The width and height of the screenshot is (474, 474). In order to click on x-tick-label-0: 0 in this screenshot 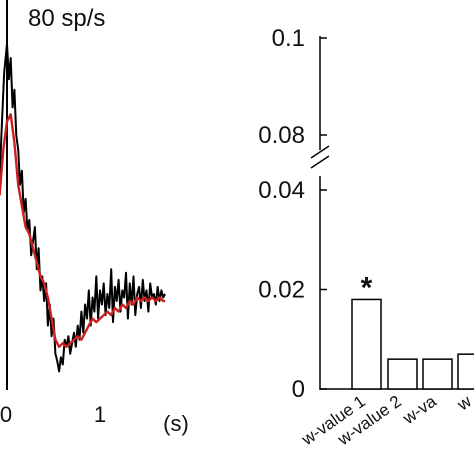, I will do `click(6, 414)`.